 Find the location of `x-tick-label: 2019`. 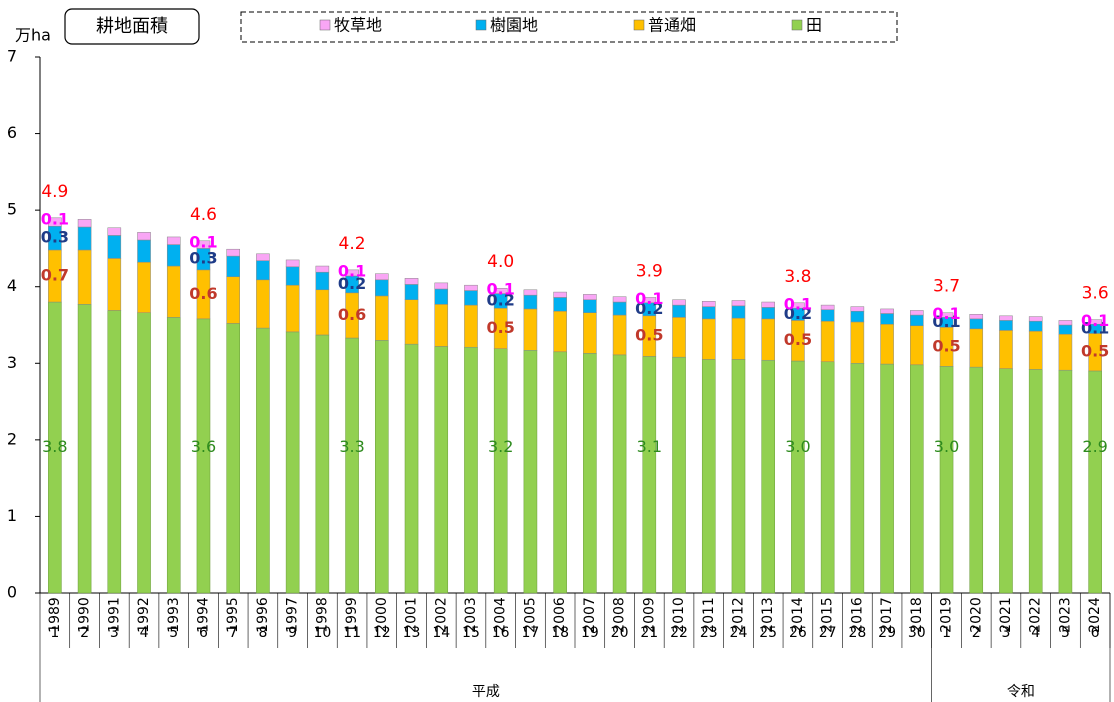

x-tick-label: 2019 is located at coordinates (947, 615).